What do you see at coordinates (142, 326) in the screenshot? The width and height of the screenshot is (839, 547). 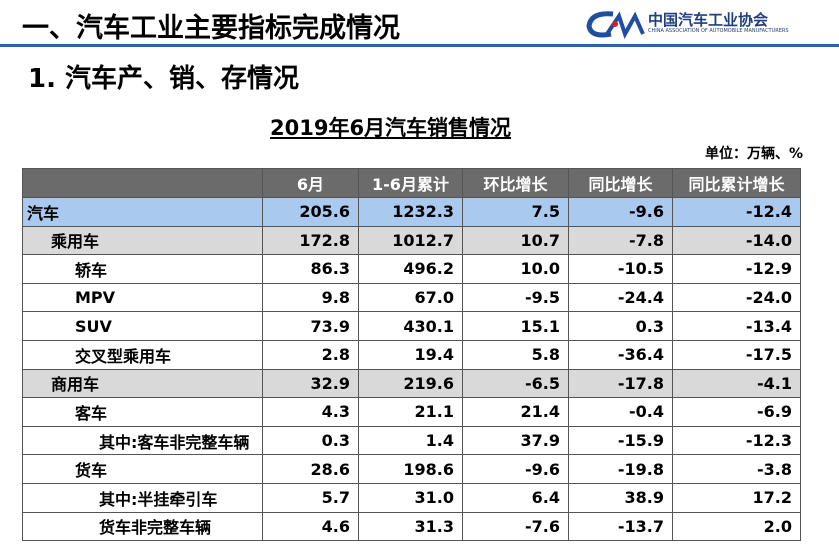 I see `row-label: SUV` at bounding box center [142, 326].